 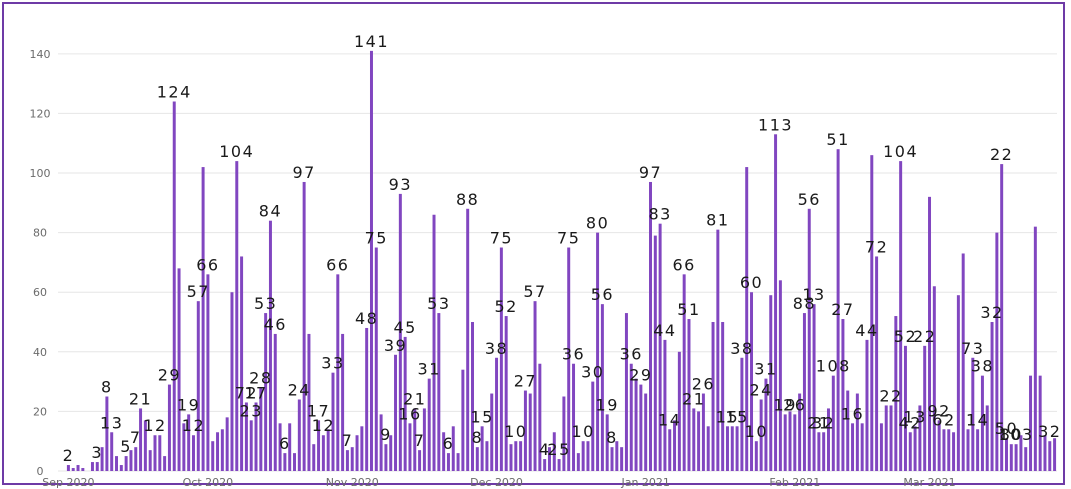 What do you see at coordinates (597, 223) in the screenshot?
I see `data-label: 80` at bounding box center [597, 223].